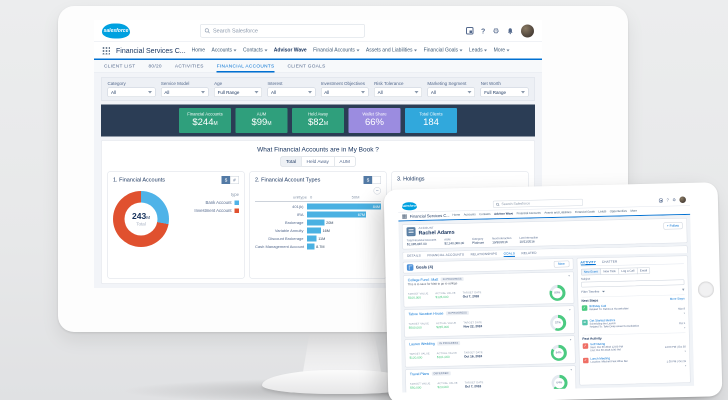  Describe the element at coordinates (677, 299) in the screenshot. I see `more-steps-link: More Steps` at that location.